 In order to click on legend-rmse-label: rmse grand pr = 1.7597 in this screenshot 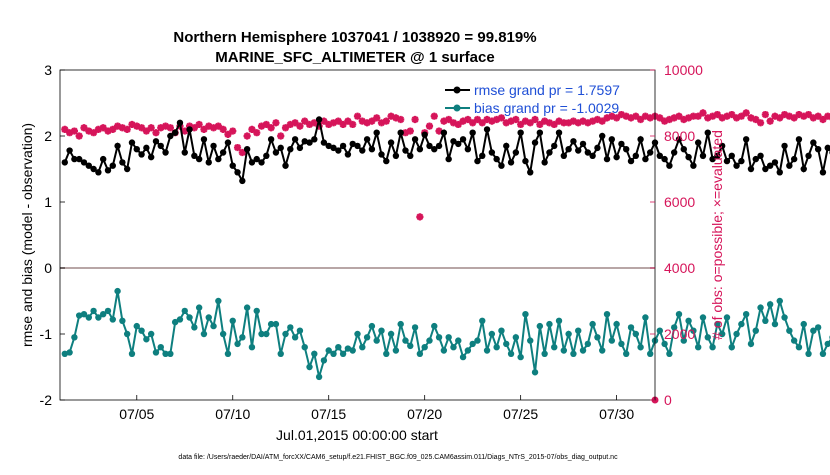, I will do `click(547, 90)`.